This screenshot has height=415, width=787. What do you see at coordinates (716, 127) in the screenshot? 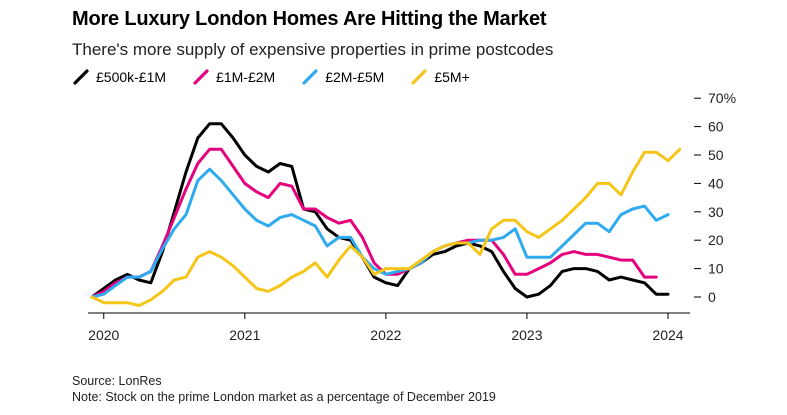
I see `y-tick-label: 60` at bounding box center [716, 127].